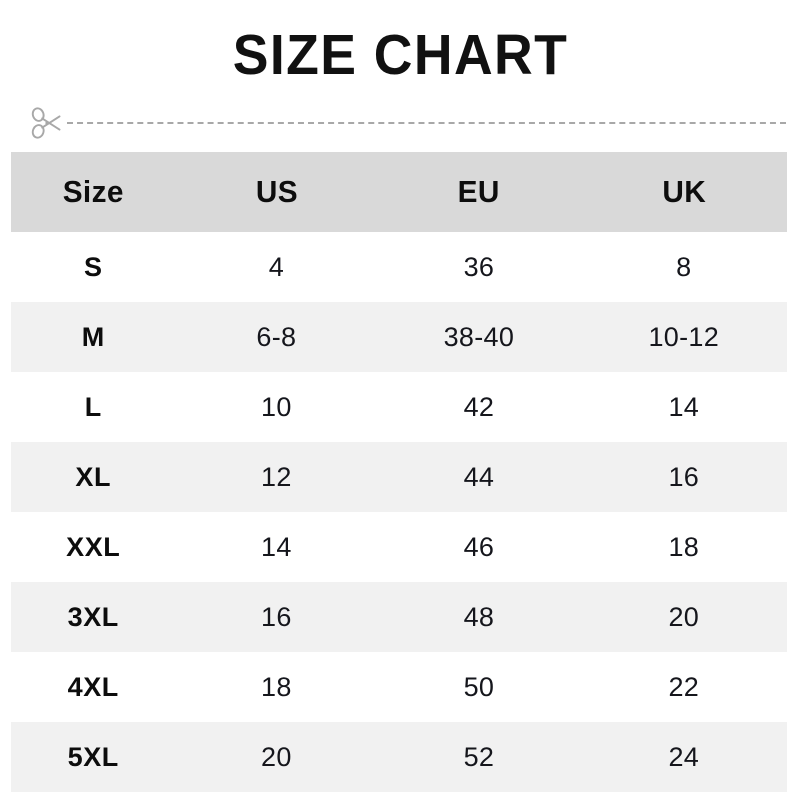 Image resolution: width=800 pixels, height=800 pixels. What do you see at coordinates (399, 687) in the screenshot?
I see `table-row: 4XL 18 50 22` at bounding box center [399, 687].